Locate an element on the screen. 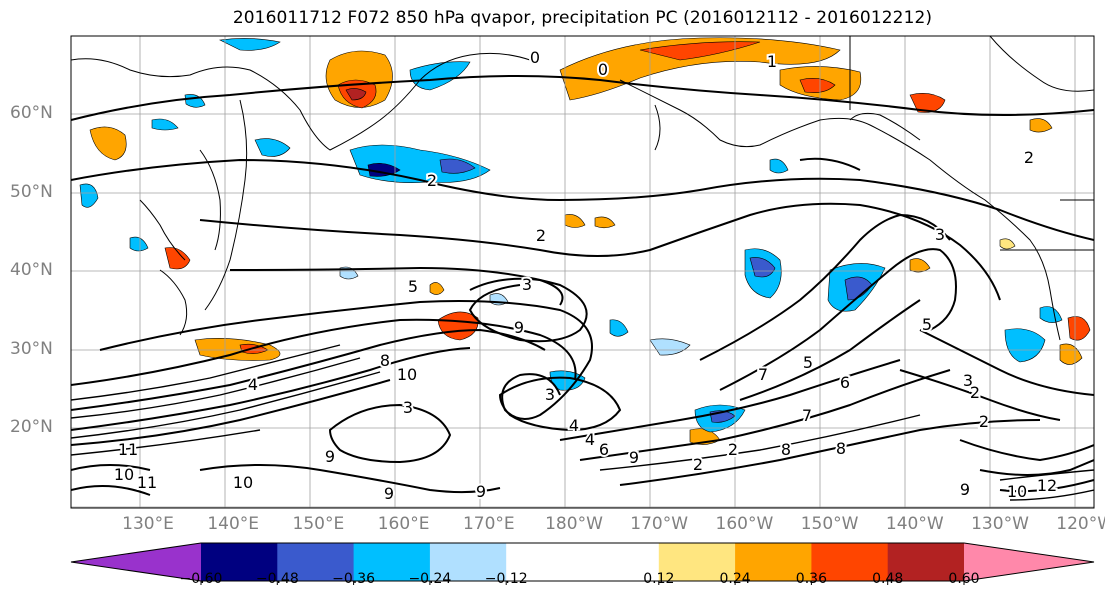 Image resolution: width=1105 pixels, height=601 pixels. lon-label: 140°E is located at coordinates (233, 524).